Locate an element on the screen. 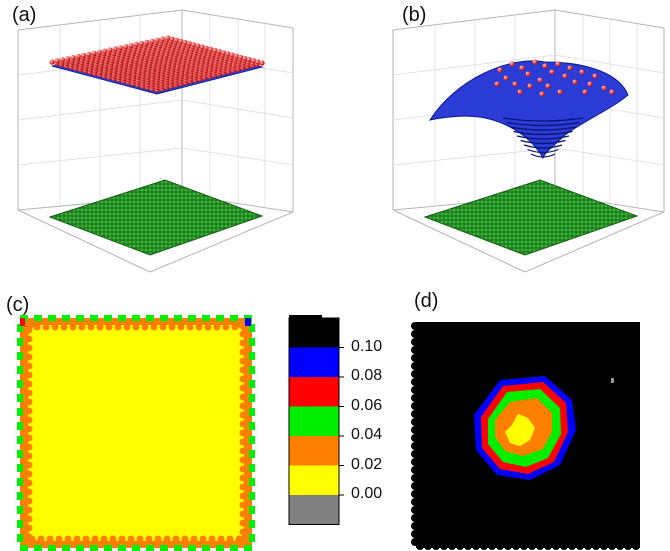  colorbar-swatch is located at coordinates (314, 451).